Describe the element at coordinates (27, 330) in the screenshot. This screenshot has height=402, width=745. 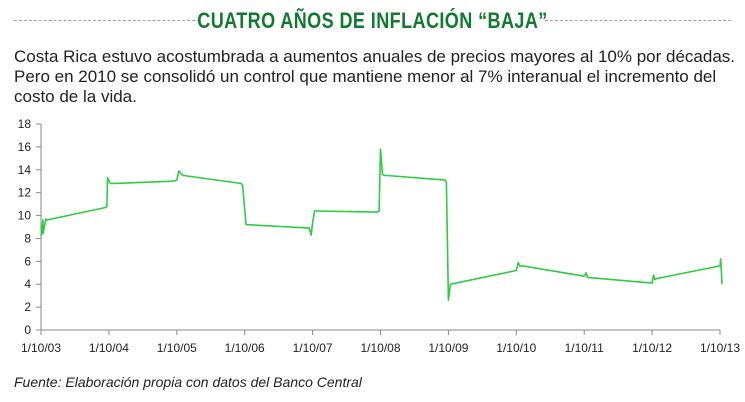
I see `y-tick-label: 0` at that location.